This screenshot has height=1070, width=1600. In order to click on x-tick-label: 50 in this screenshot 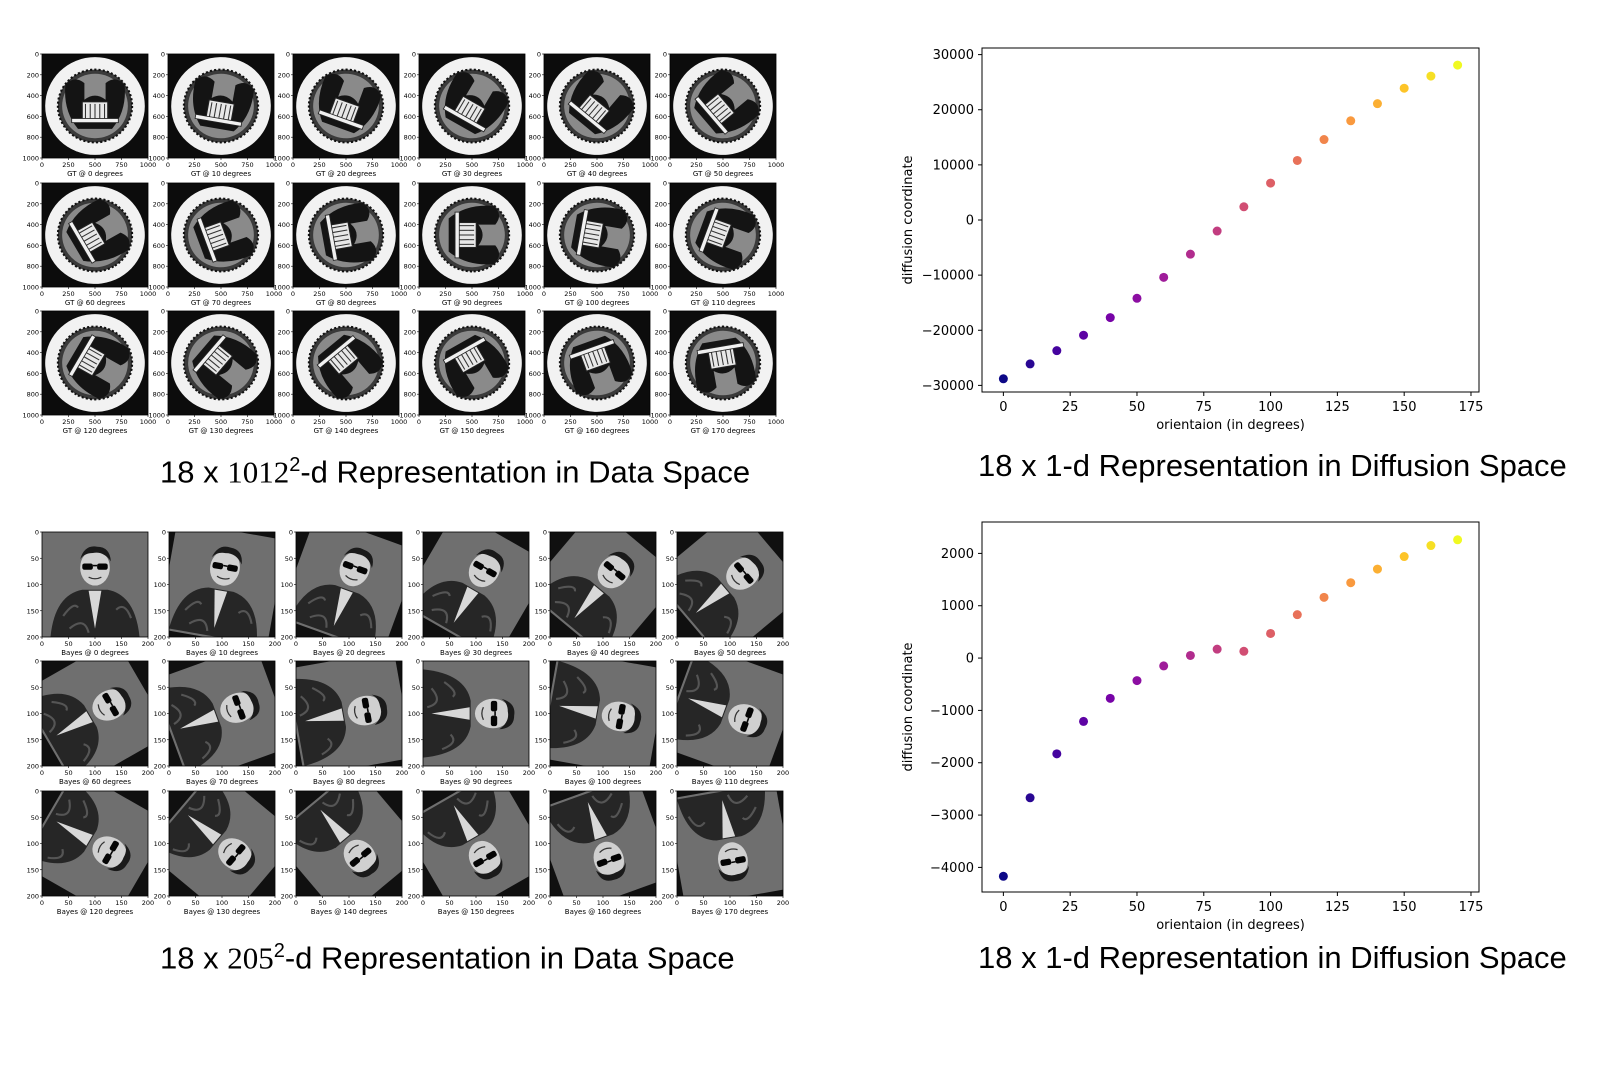, I will do `click(322, 773)`.